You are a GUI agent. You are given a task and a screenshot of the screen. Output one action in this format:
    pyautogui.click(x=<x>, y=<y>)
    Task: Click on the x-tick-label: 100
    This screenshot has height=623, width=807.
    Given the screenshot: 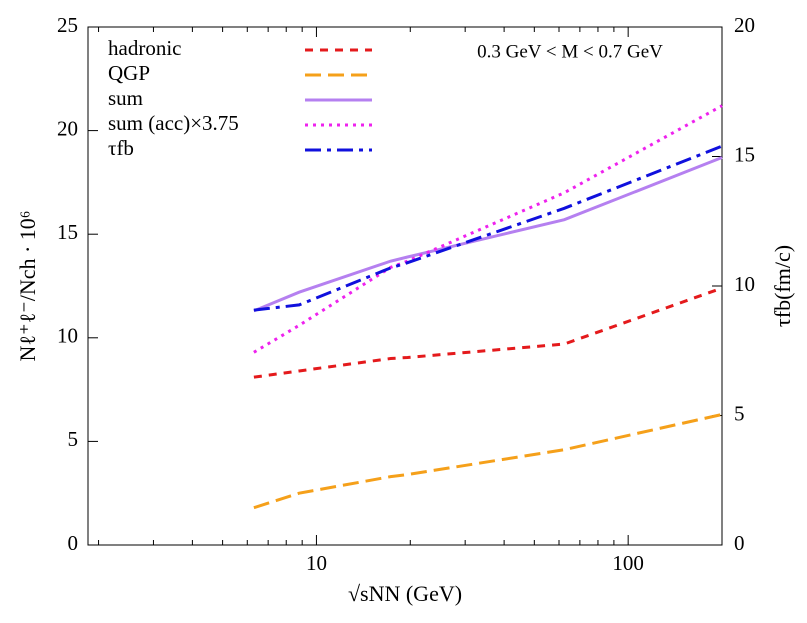 What is the action you would take?
    pyautogui.click(x=628, y=563)
    